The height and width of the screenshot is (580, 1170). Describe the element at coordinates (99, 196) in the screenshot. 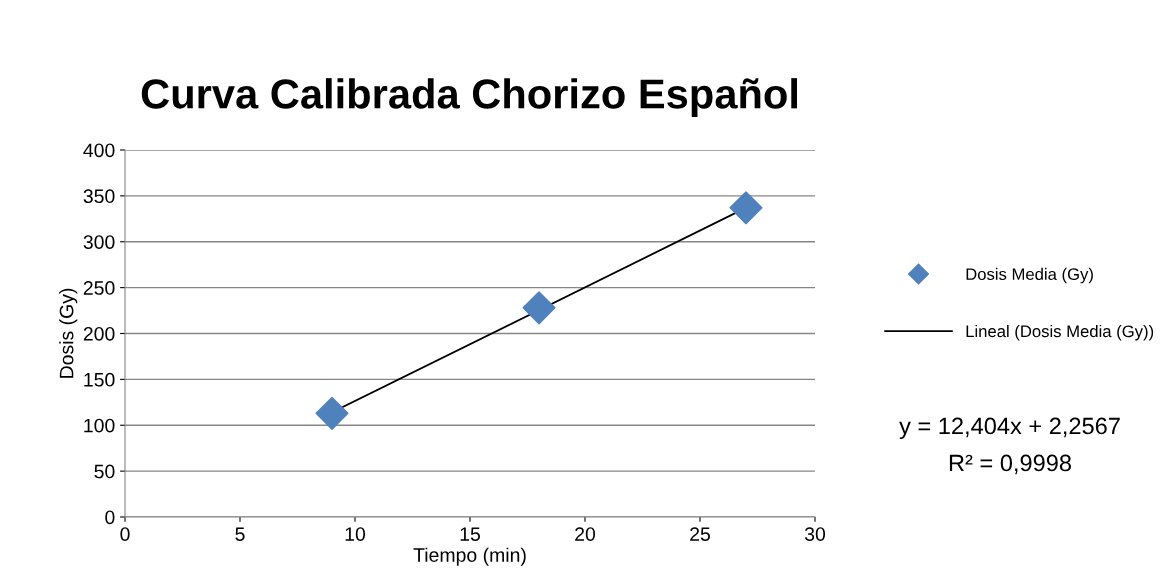

I see `y-tick-label: 350` at that location.